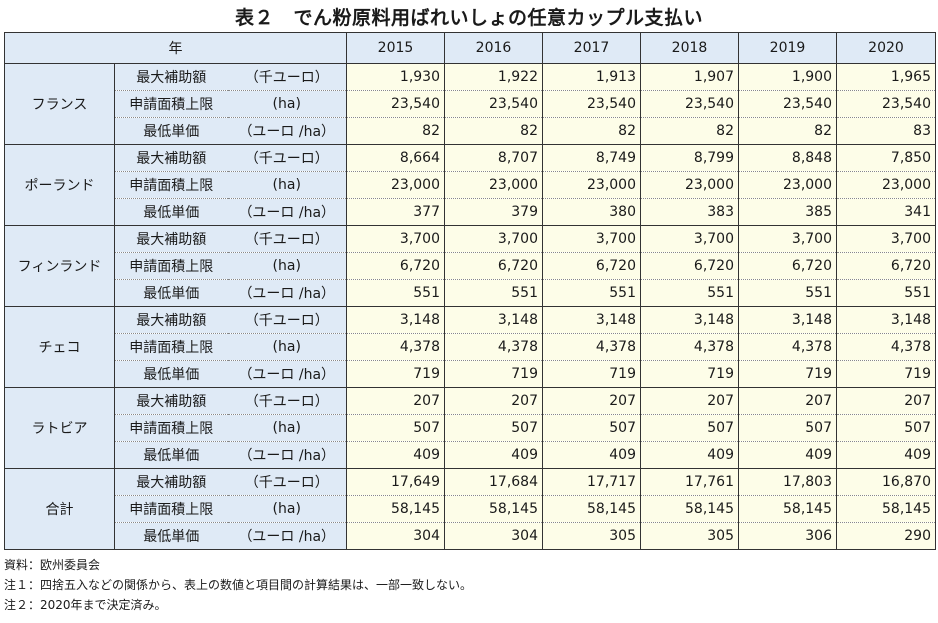 Image resolution: width=938 pixels, height=623 pixels. What do you see at coordinates (52, 565) in the screenshot?
I see `source-note: 資料：欧州委員会` at bounding box center [52, 565].